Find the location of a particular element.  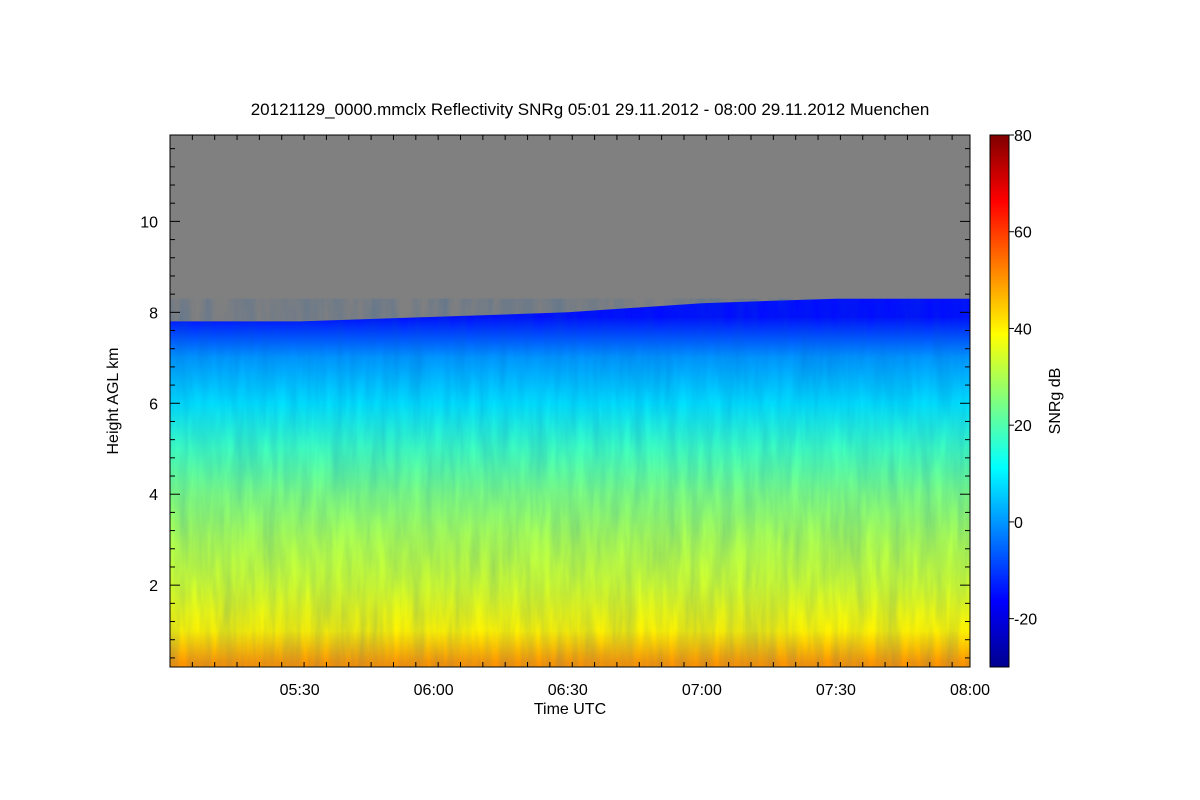

colorbar-tick-label: 0 is located at coordinates (1018, 523).